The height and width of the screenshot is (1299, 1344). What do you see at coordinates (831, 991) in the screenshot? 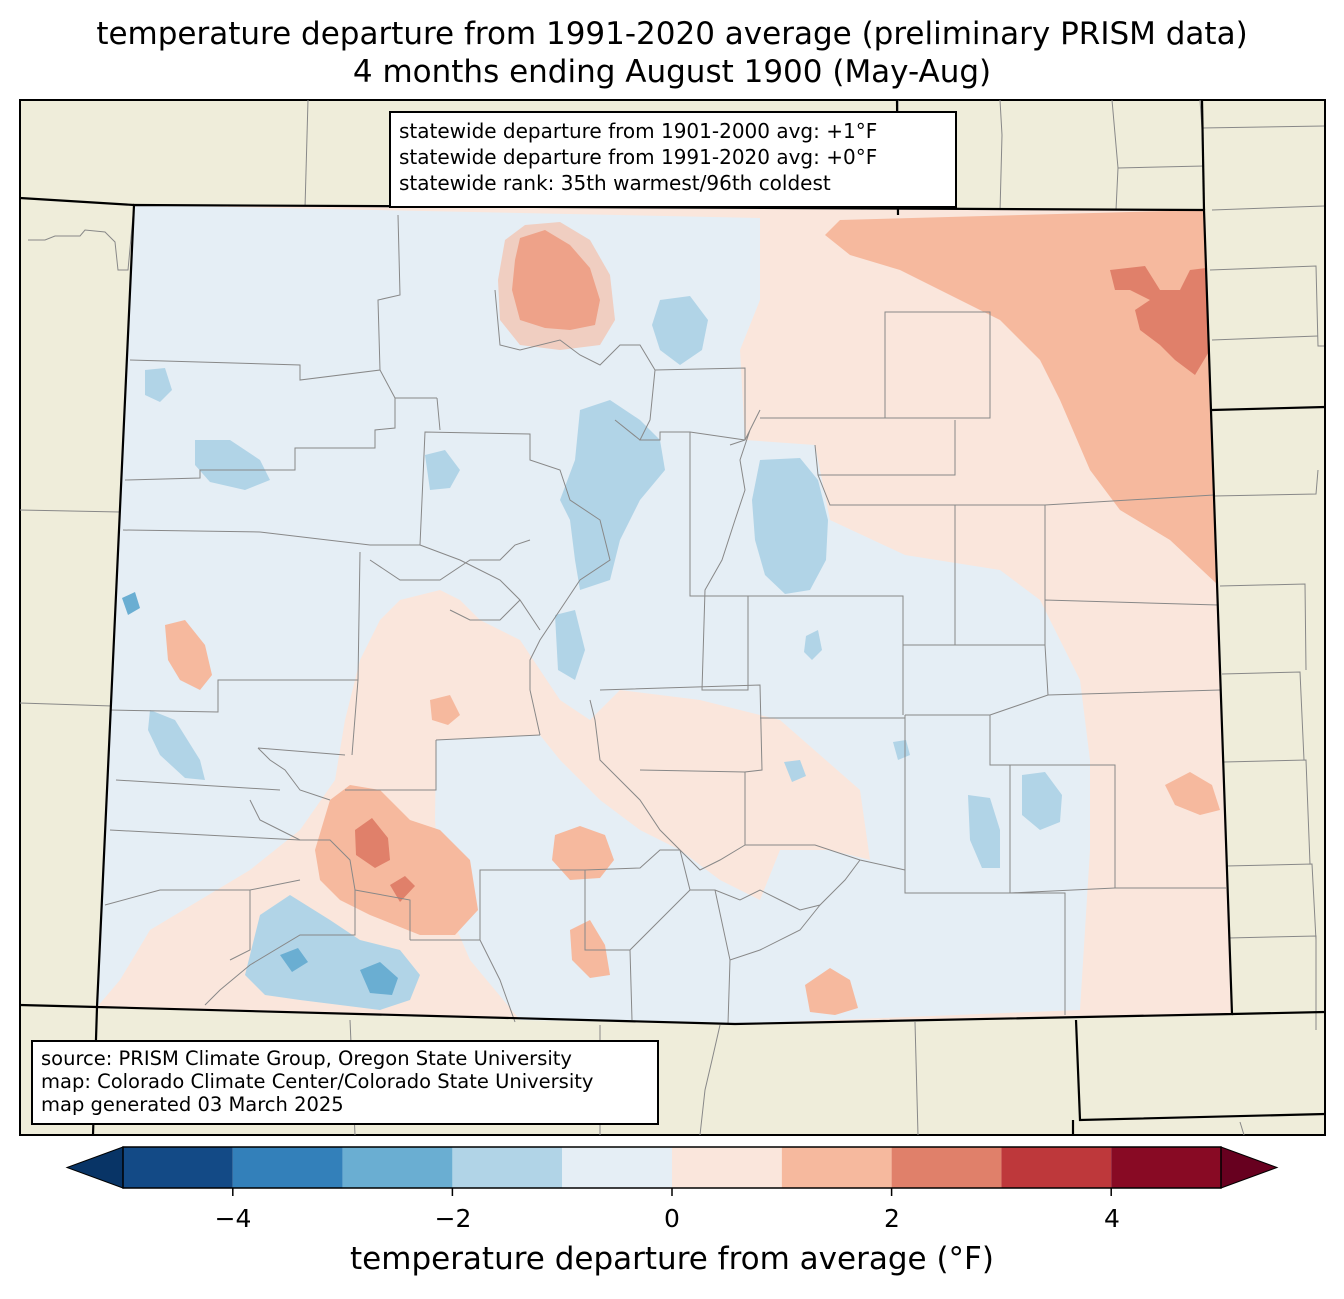
I see `warm-patch-southeast` at bounding box center [831, 991].